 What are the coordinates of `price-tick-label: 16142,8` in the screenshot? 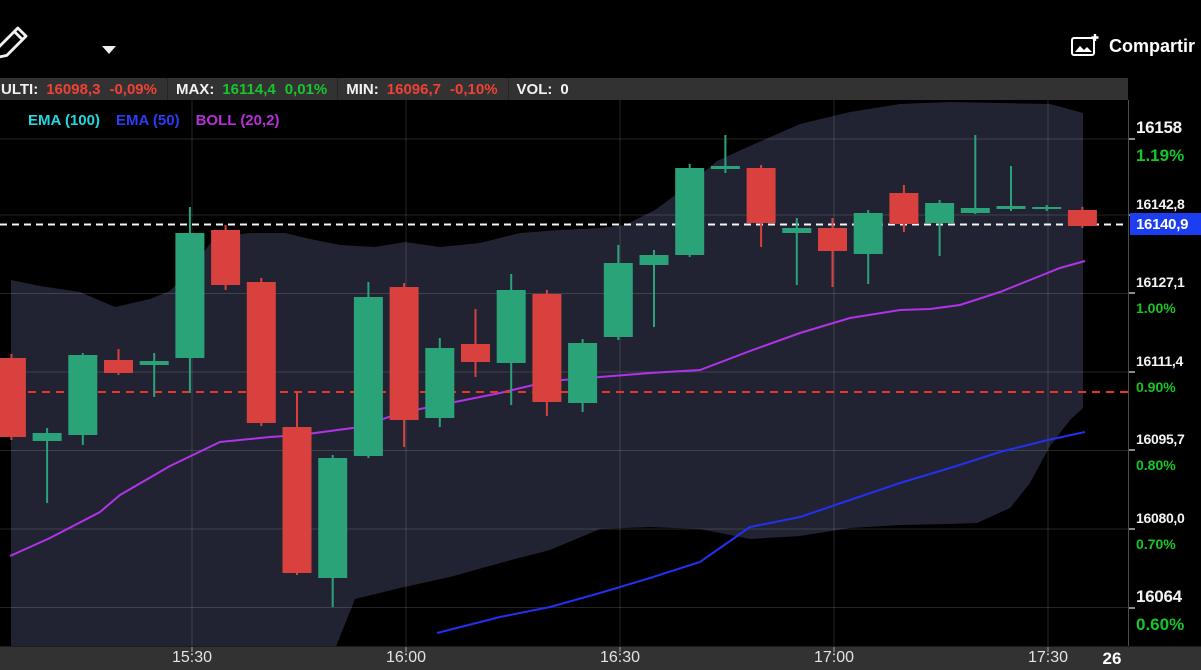 It's located at (1160, 204).